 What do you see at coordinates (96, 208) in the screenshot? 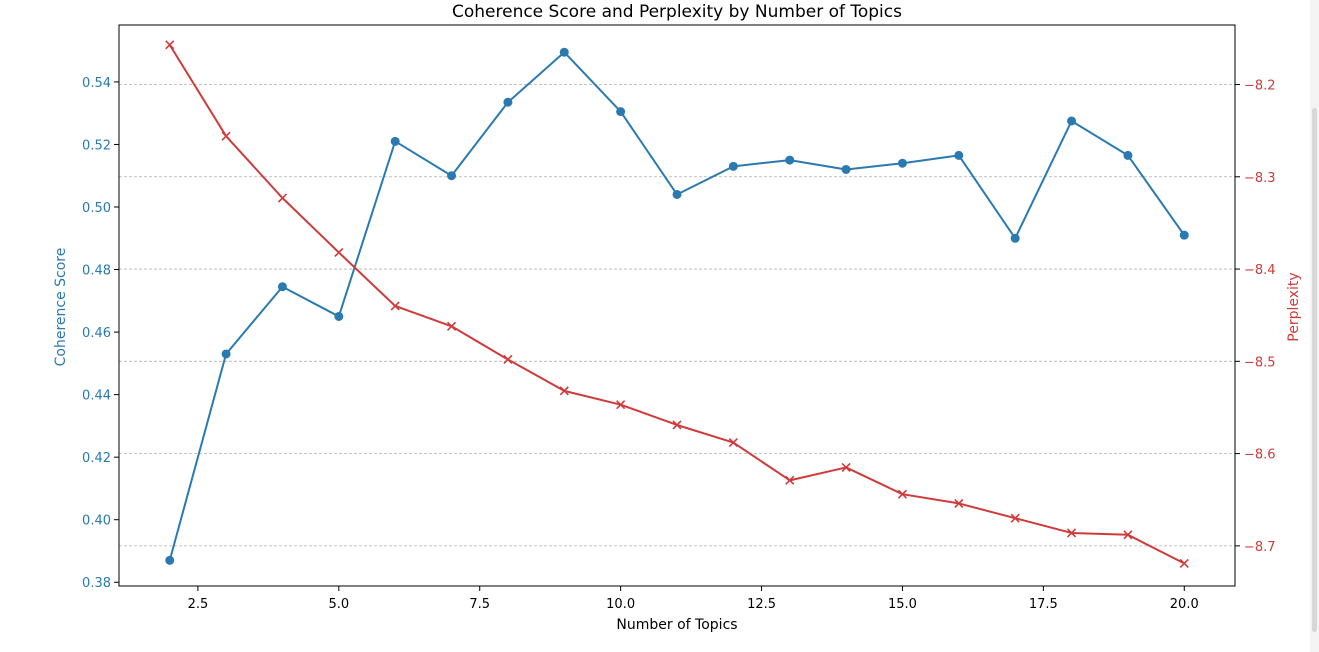
I see `y-left-tick-label: 0.50` at bounding box center [96, 208].